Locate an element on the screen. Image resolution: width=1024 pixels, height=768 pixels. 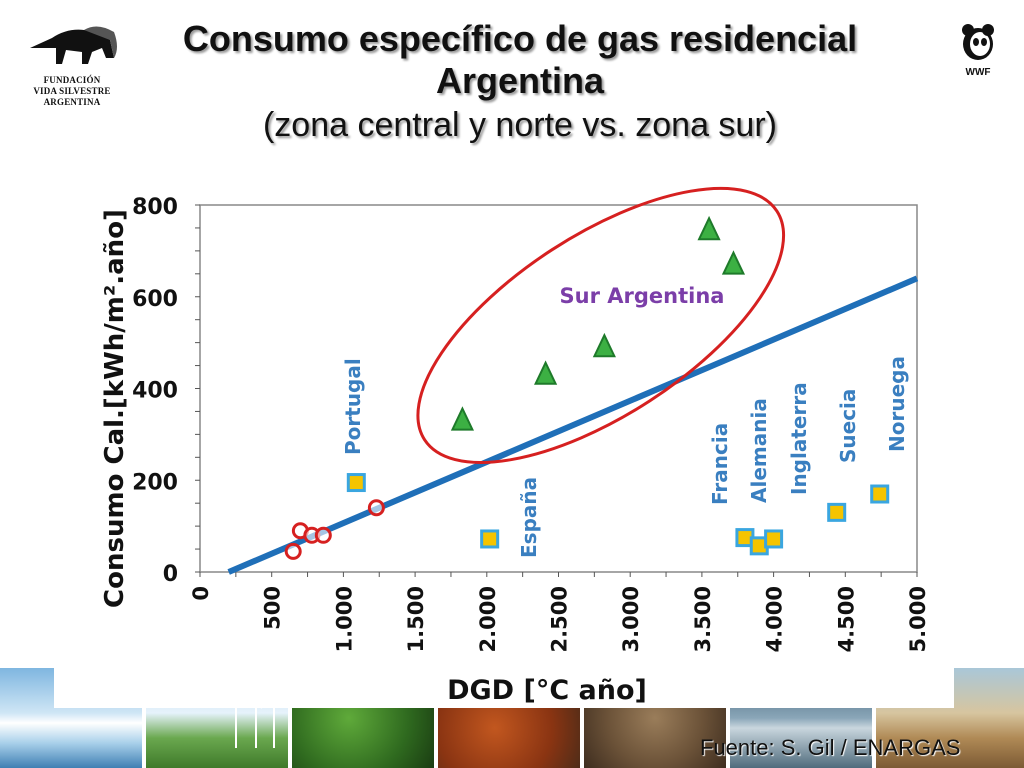
x-tick-label: 3.000 is located at coordinates (631, 619).